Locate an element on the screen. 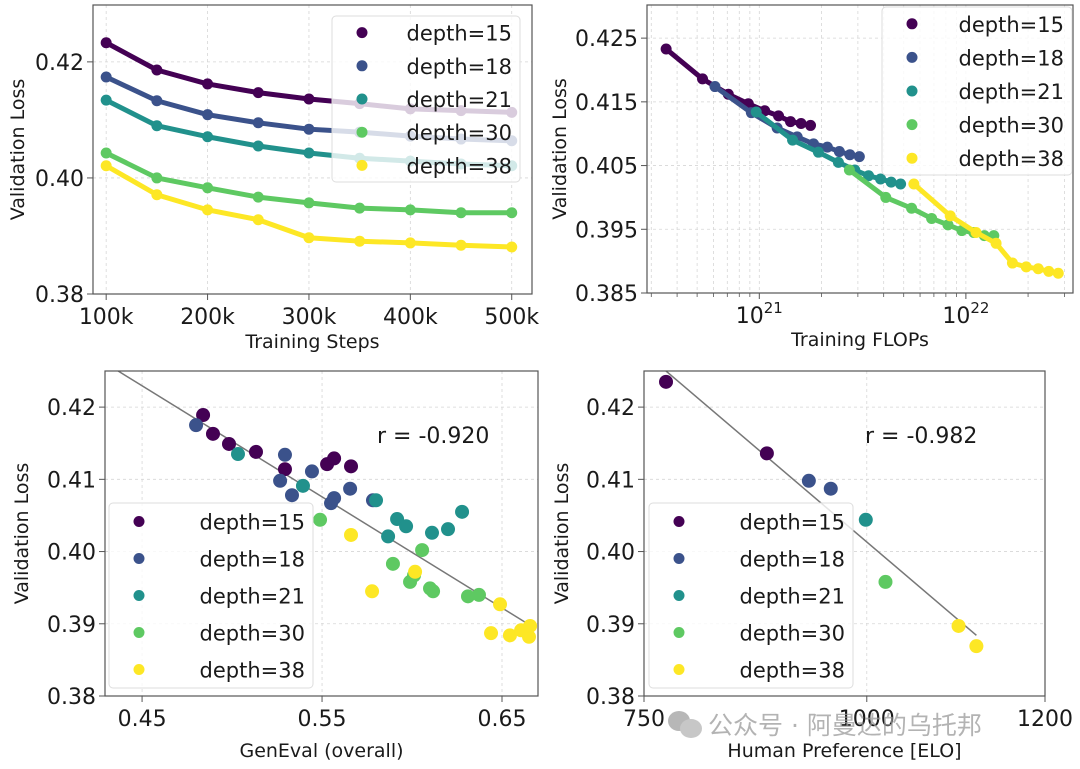 The image size is (1080, 769). legend-box is located at coordinates (426, 99).